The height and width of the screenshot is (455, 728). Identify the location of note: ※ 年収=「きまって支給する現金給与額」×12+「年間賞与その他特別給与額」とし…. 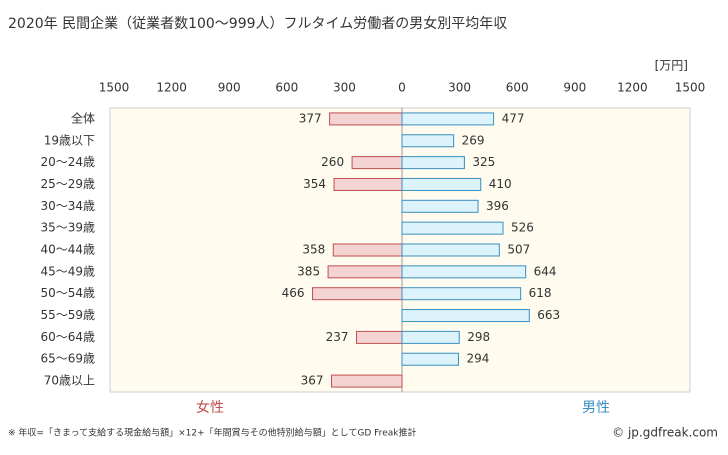
(212, 433).